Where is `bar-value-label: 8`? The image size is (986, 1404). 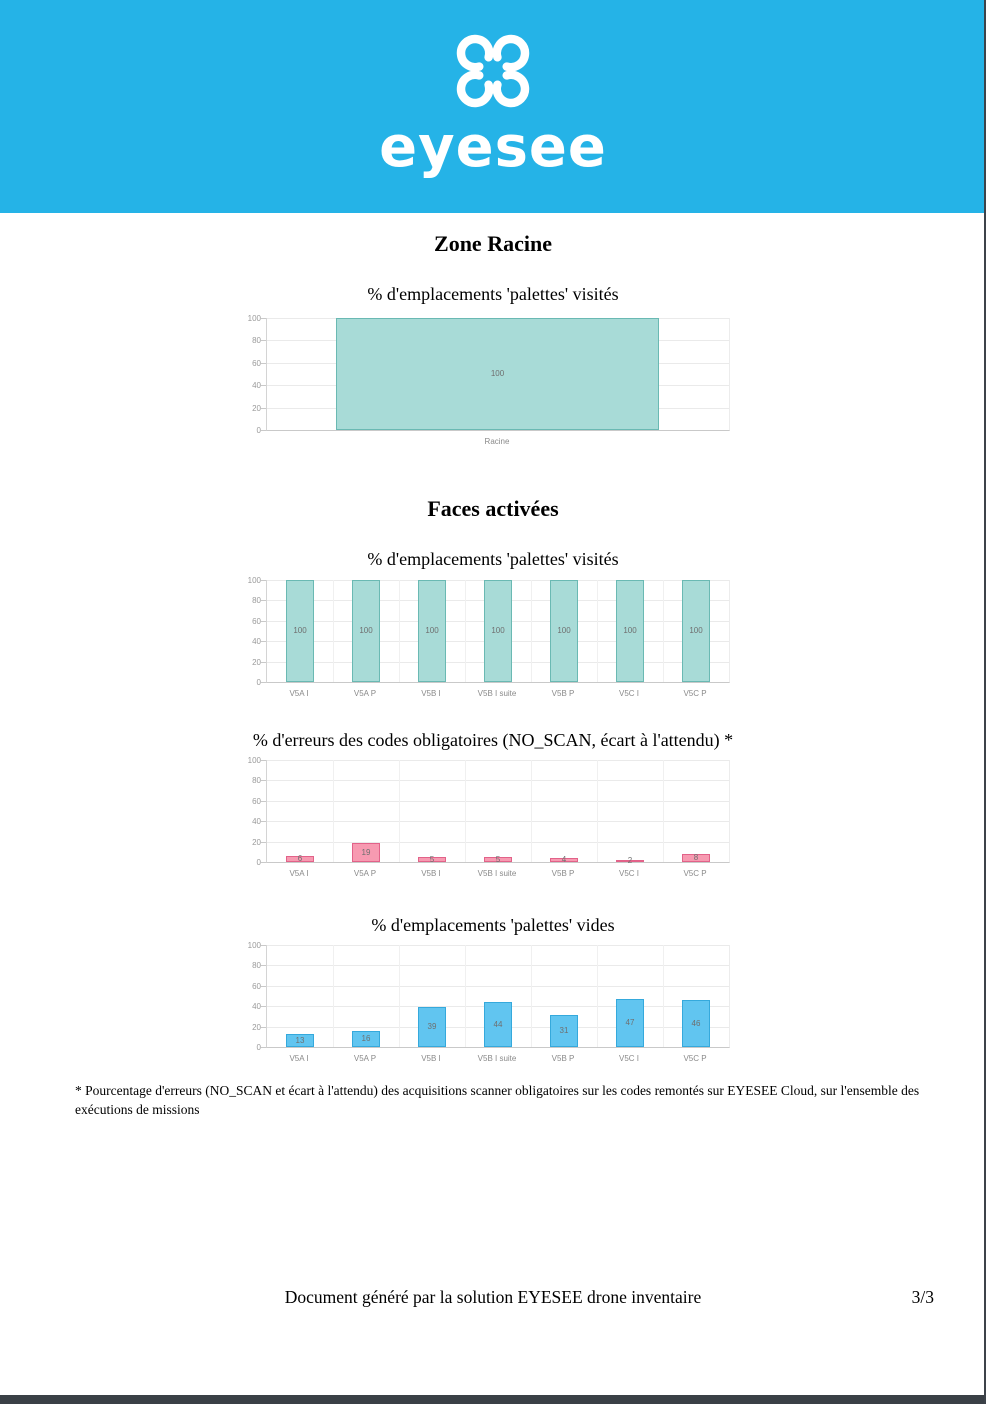 bar-value-label: 8 is located at coordinates (696, 857).